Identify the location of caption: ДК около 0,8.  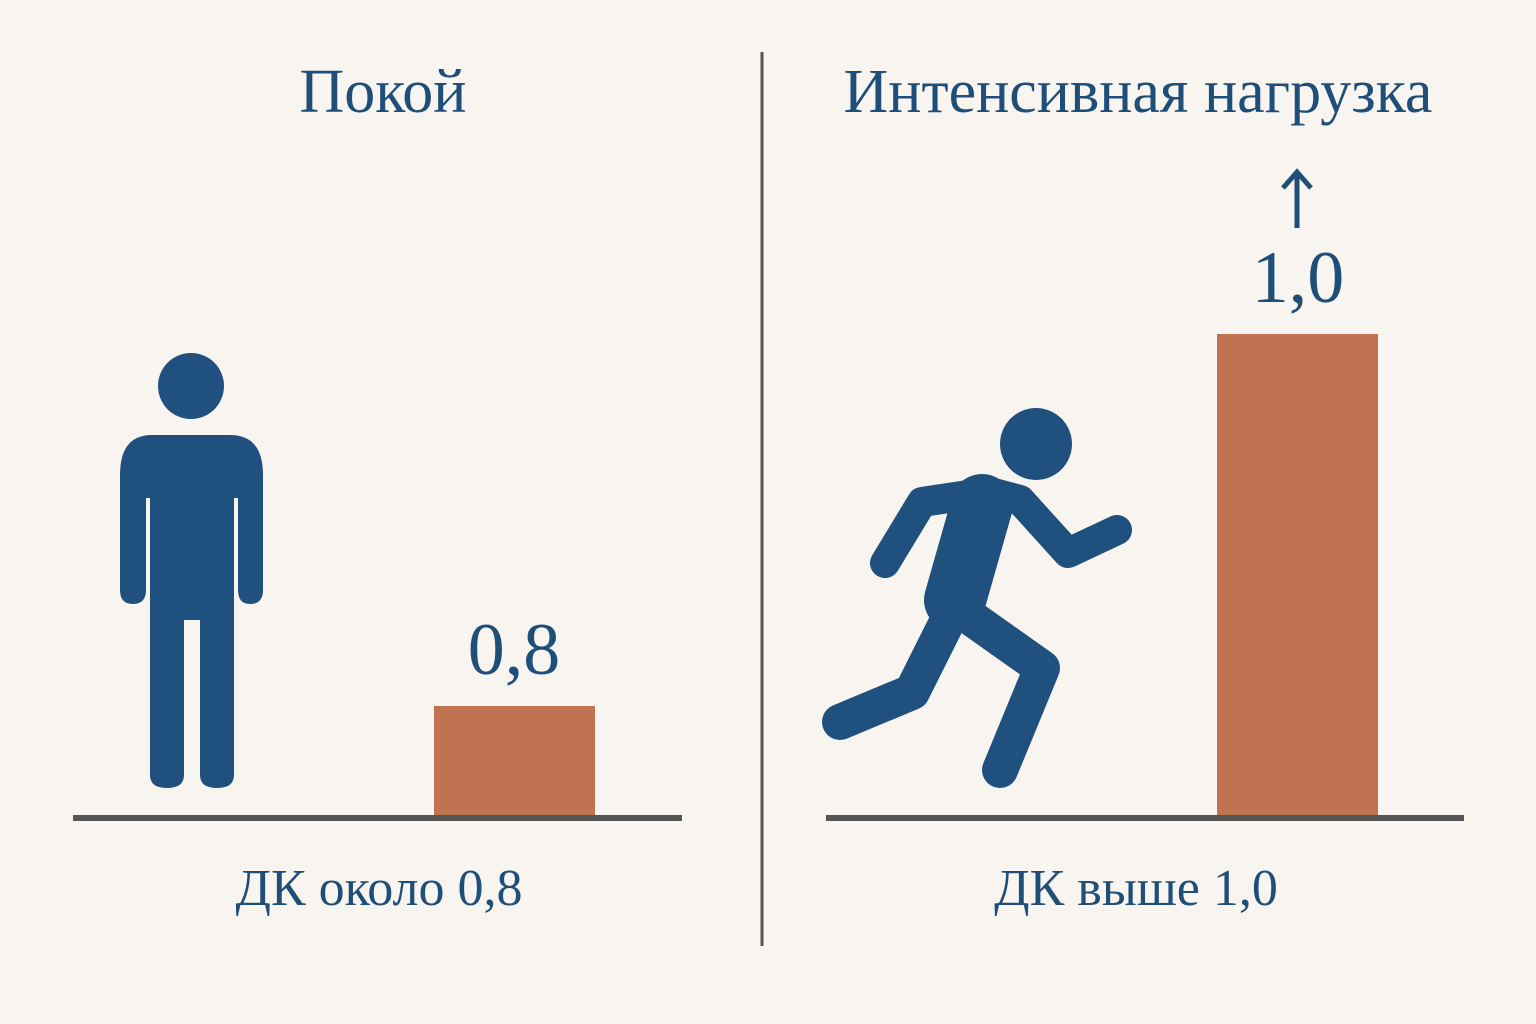
(378, 888).